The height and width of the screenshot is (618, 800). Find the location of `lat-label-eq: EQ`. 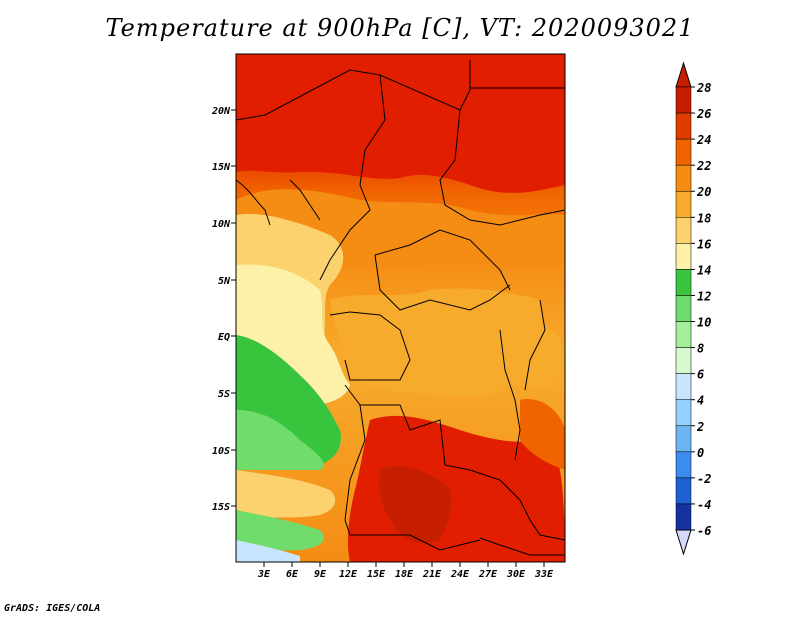

lat-label-eq: EQ is located at coordinates (224, 337).